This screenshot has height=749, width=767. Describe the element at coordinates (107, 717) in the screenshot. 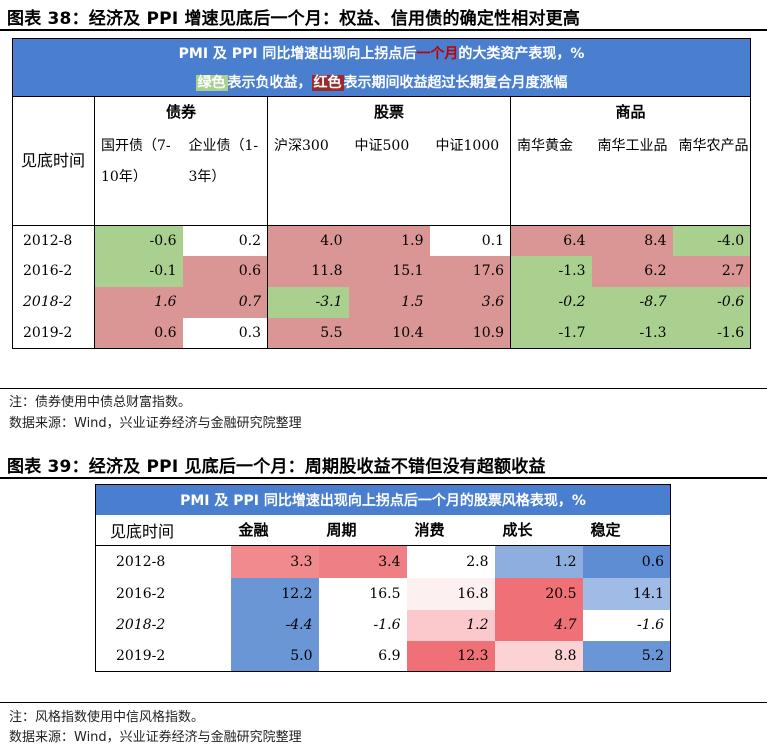

I see `figure-39-note: 注：风格指数使用中信风格指数。` at that location.